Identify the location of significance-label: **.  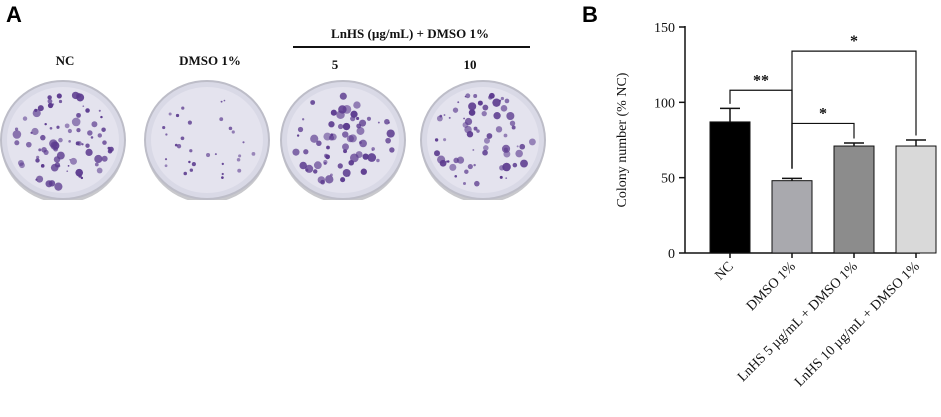
(761, 80).